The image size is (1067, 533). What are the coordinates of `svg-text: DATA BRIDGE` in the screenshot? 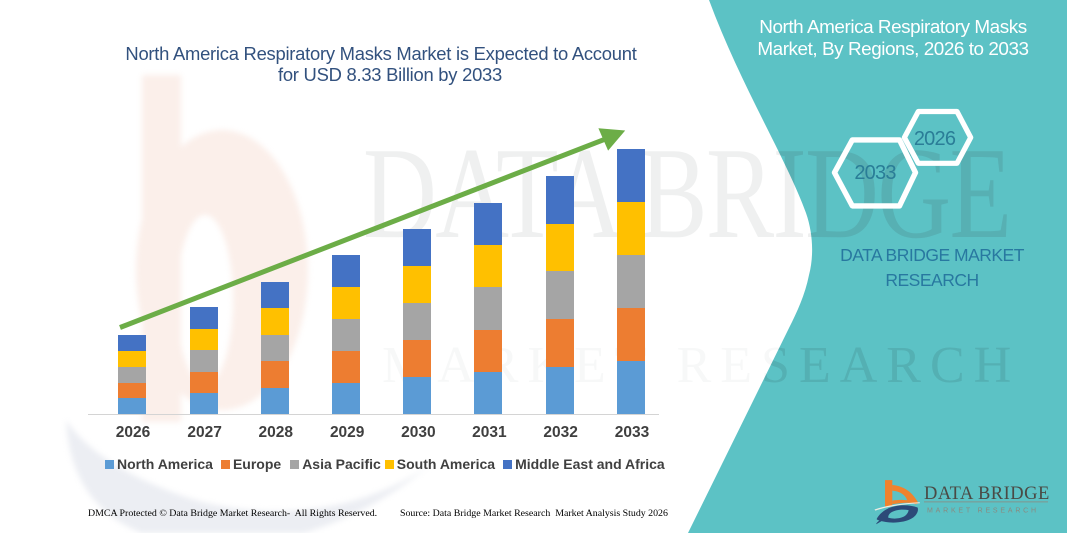 It's located at (987, 494).